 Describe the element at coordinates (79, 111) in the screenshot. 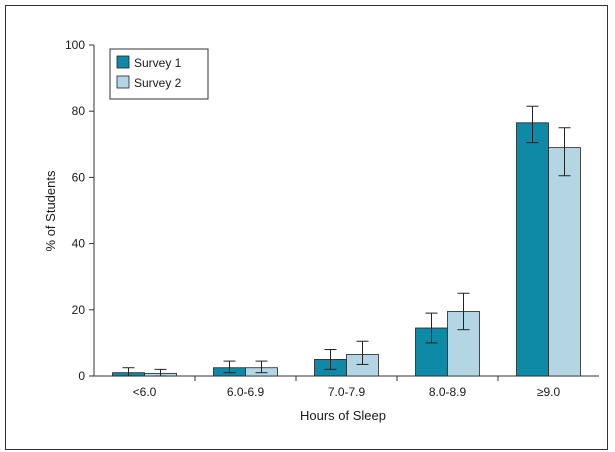

I see `y-tick-label: 80` at that location.